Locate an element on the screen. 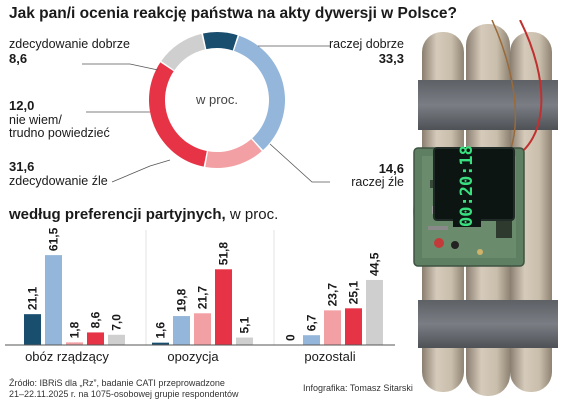  timer-value: 00:20:18 is located at coordinates (467, 186).